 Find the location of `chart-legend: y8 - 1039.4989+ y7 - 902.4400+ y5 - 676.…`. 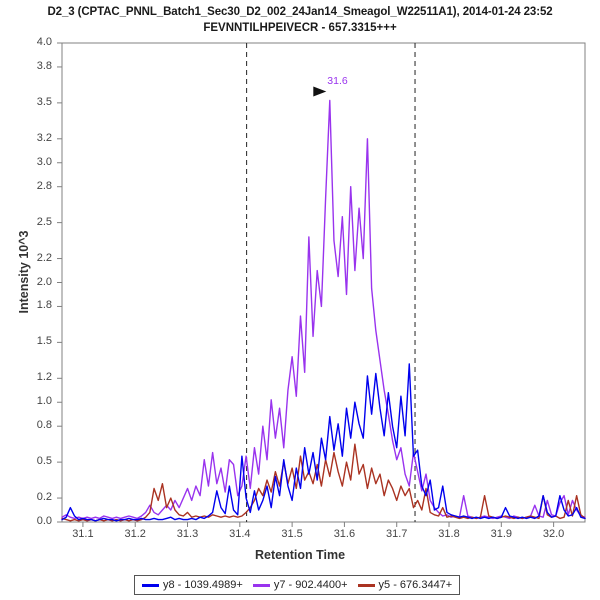

chart-legend: y8 - 1039.4989+ y7 - 902.4400+ y5 - 676.… is located at coordinates (297, 585).